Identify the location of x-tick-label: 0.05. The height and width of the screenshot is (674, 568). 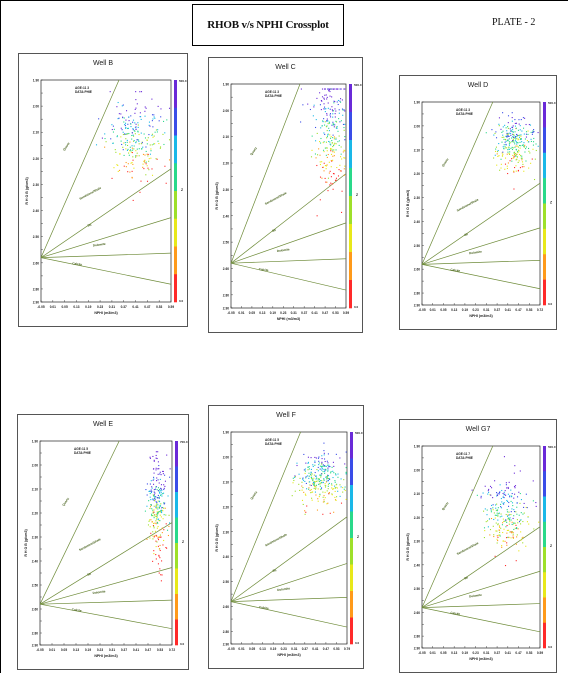
(443, 310).